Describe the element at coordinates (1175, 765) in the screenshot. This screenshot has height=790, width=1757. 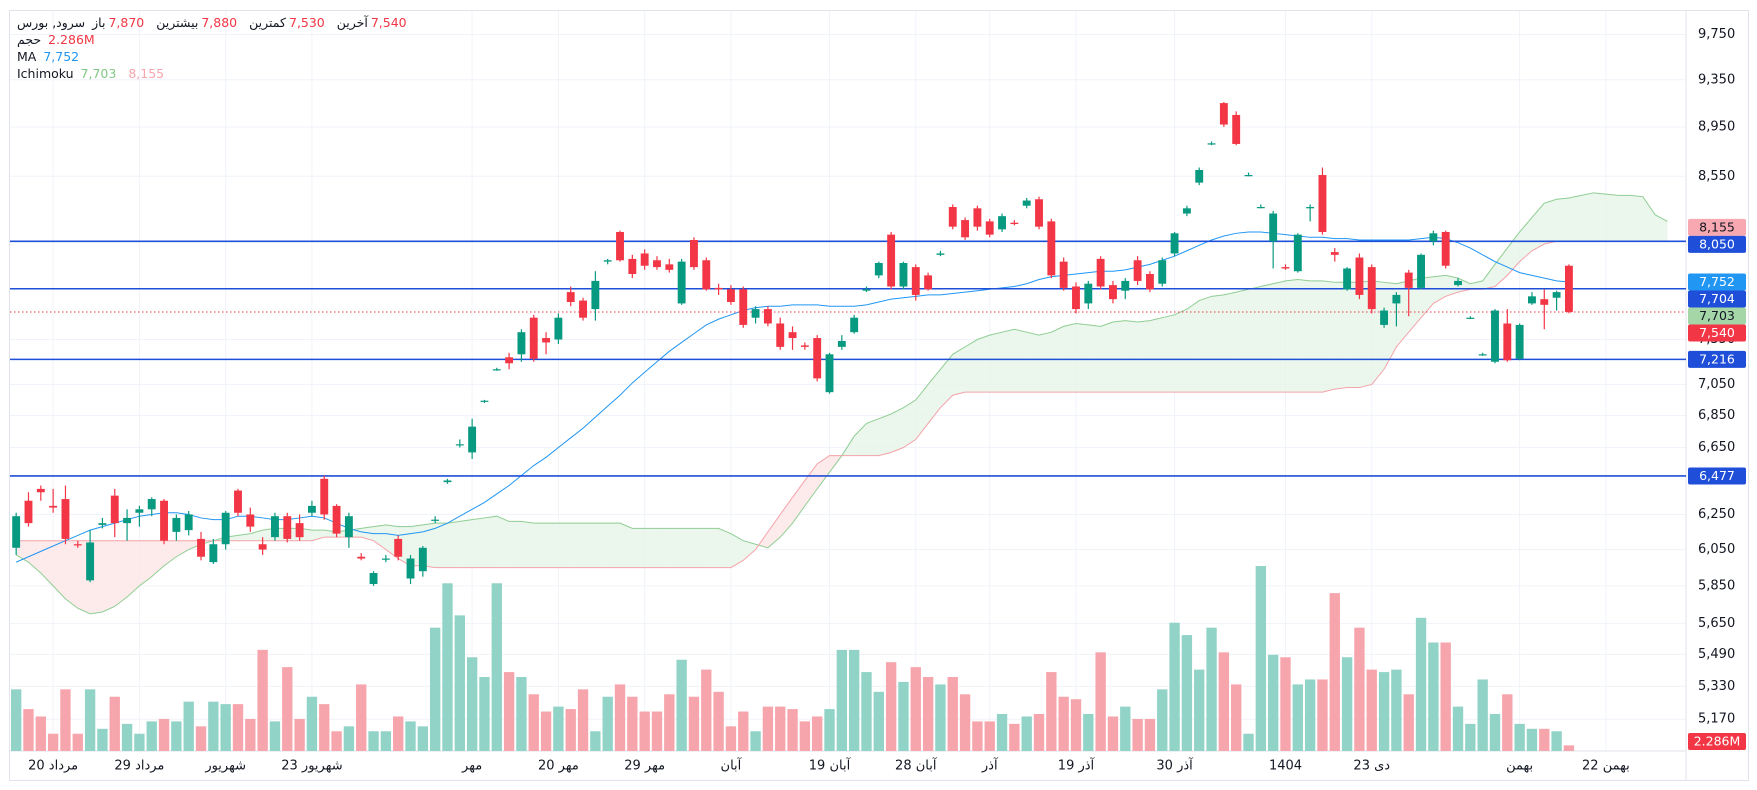
I see `x-tick-label: 30 آذر` at that location.